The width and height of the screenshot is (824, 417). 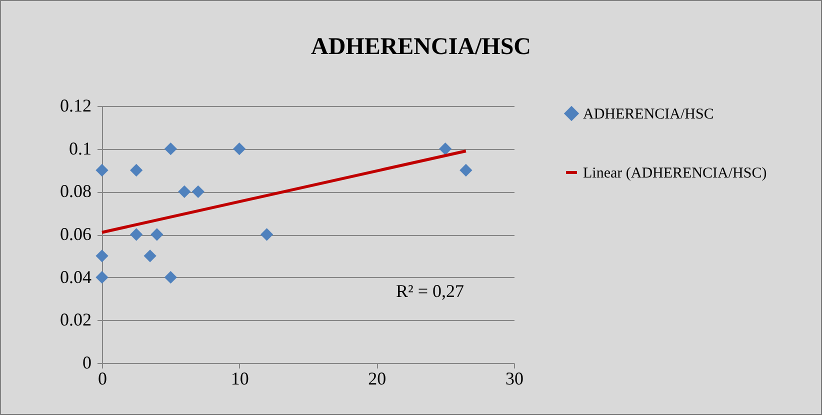 What do you see at coordinates (102, 378) in the screenshot?
I see `x-tick-label: 0` at bounding box center [102, 378].